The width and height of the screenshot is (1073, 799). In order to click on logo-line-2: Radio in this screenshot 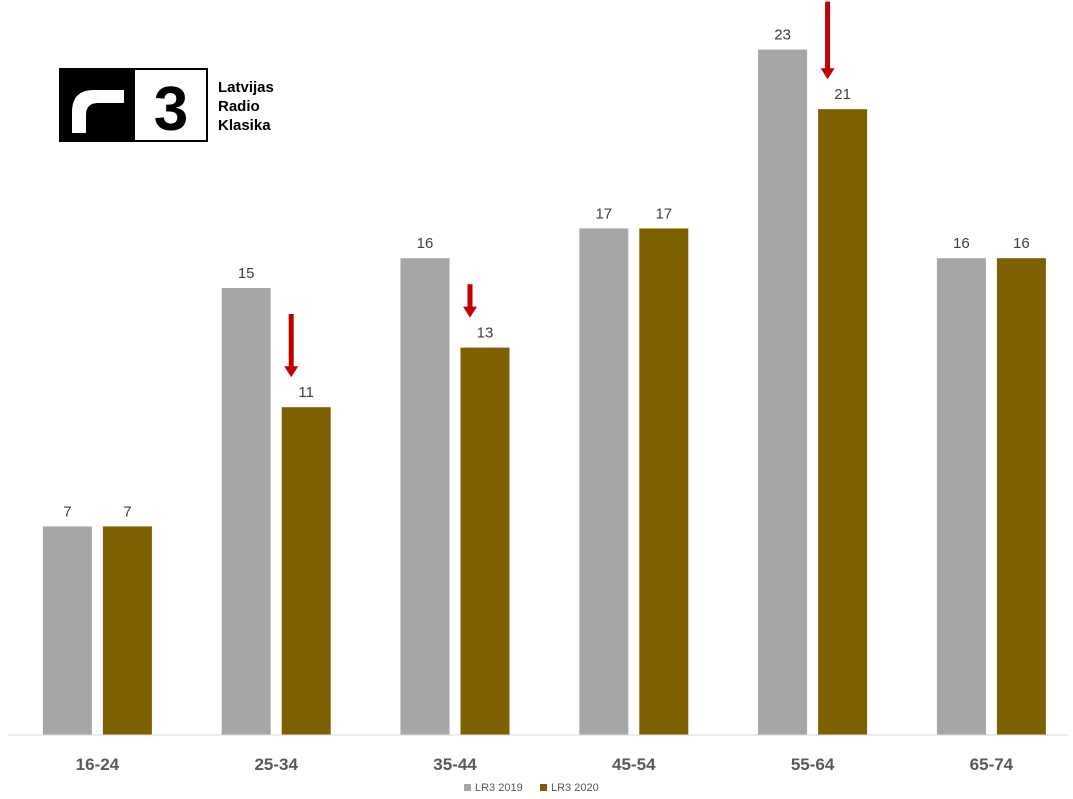, I will do `click(239, 106)`.